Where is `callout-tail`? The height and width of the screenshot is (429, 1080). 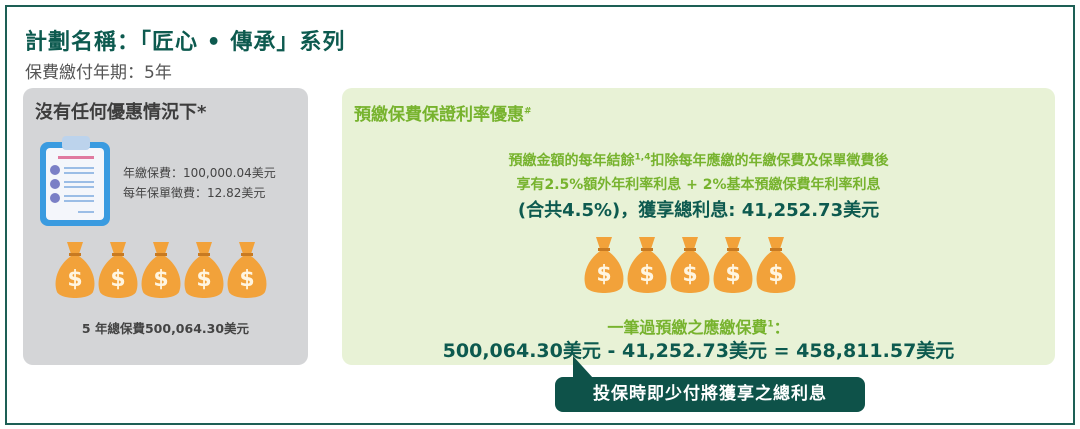
callout-tail is located at coordinates (583, 367).